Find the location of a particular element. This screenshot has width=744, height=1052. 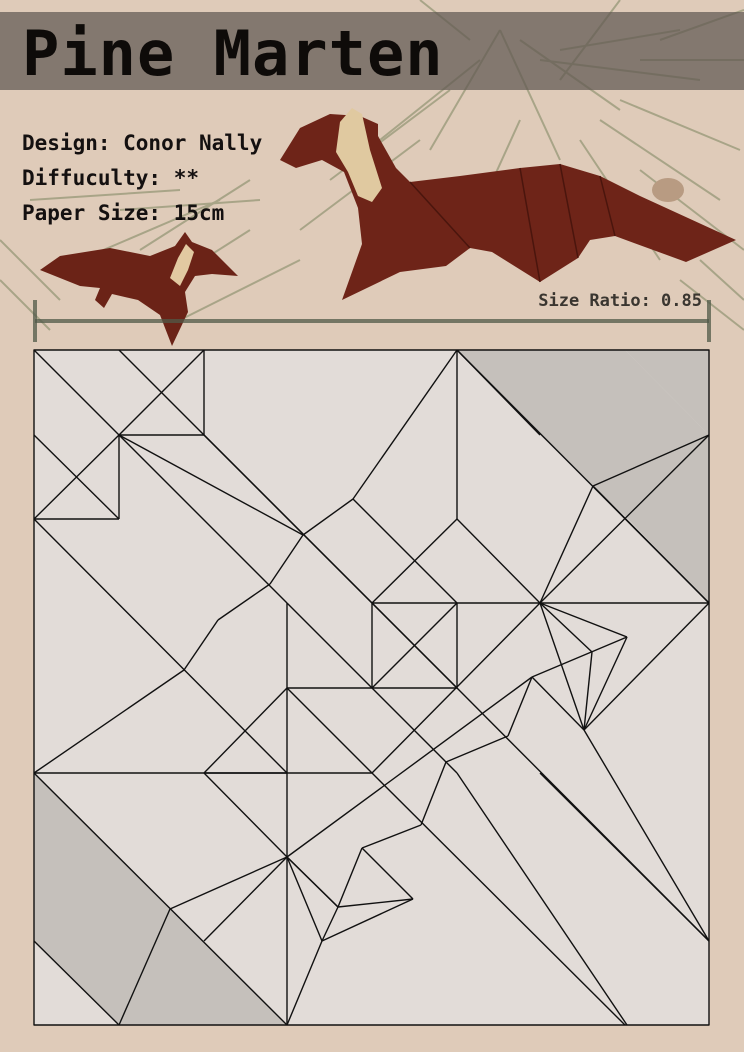

title-bar is located at coordinates (372, 51).